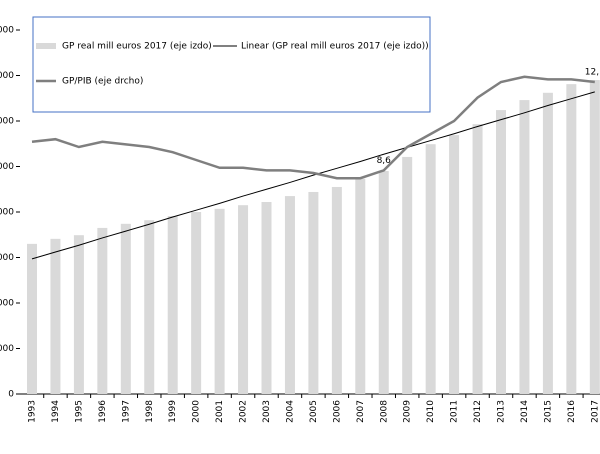  Describe the element at coordinates (173, 411) in the screenshot. I see `x-tick-label: 1999` at that location.